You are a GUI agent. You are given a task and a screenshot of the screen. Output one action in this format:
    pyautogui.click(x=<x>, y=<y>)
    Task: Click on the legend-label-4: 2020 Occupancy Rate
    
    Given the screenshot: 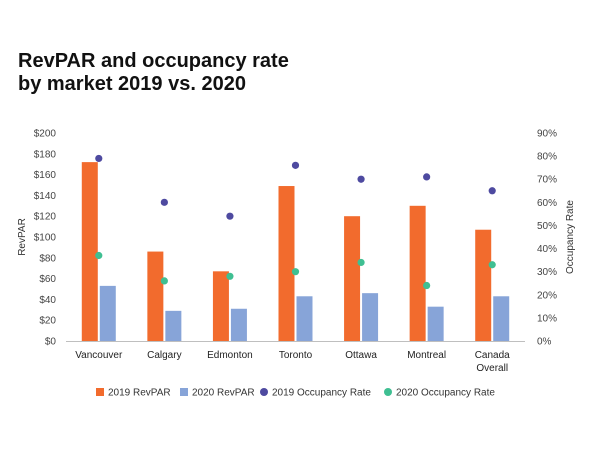 What is the action you would take?
    pyautogui.click(x=445, y=393)
    